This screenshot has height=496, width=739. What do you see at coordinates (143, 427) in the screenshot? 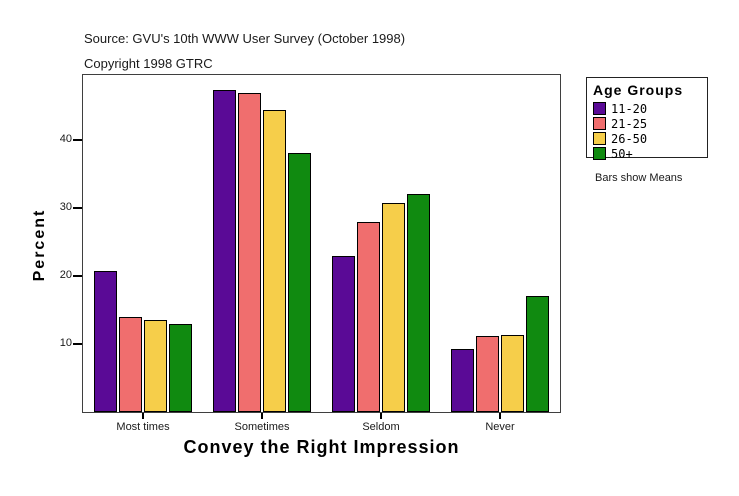
I see `category-label: Most times` at bounding box center [143, 427].